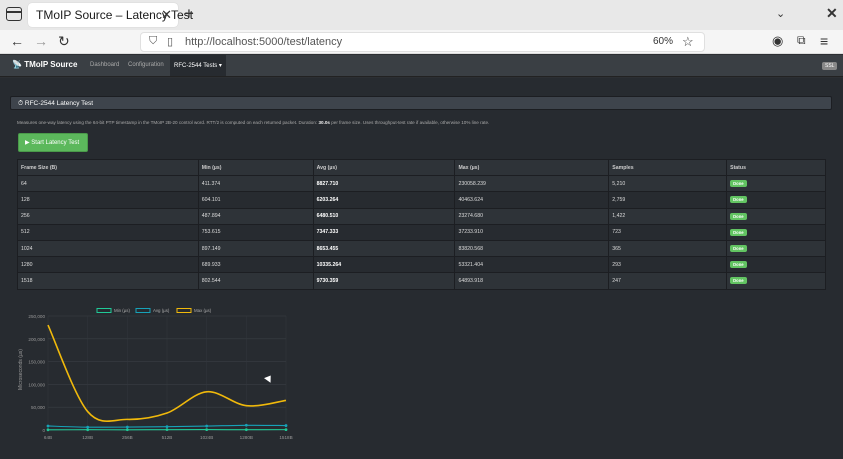 The height and width of the screenshot is (459, 843). What do you see at coordinates (53, 142) in the screenshot?
I see `start-latency-test-button: ▶ Start Latency Test` at bounding box center [53, 142].